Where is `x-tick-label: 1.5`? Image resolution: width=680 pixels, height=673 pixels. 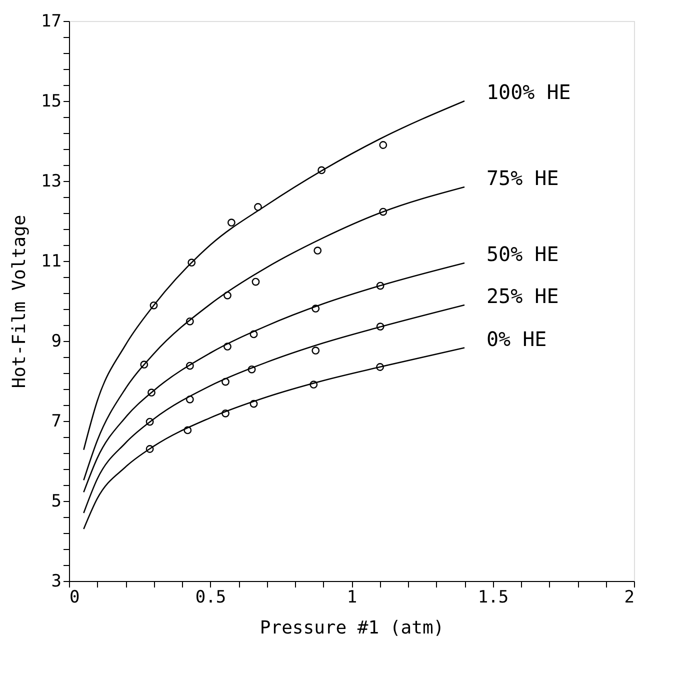 x-tick-label: 1.5 is located at coordinates (493, 598).